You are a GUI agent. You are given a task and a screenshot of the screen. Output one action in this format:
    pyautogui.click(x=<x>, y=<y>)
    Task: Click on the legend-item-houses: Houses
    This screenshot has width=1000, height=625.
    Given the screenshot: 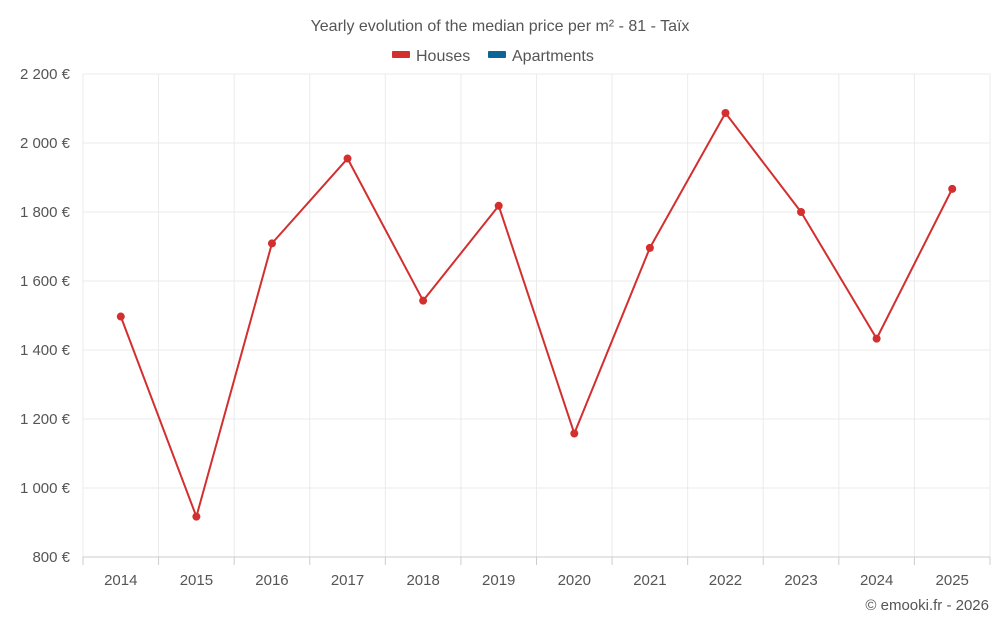 What is the action you would take?
    pyautogui.click(x=431, y=56)
    